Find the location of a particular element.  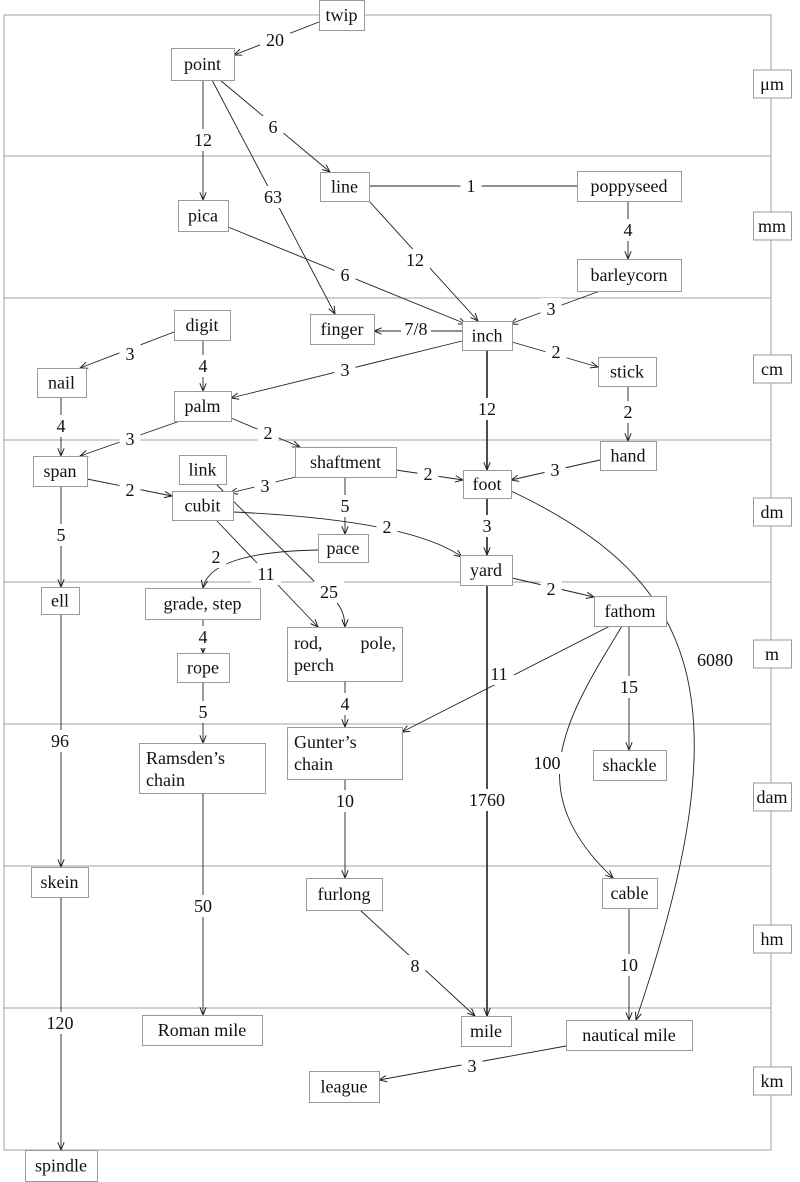

scale-label-text: dm is located at coordinates (771, 512).